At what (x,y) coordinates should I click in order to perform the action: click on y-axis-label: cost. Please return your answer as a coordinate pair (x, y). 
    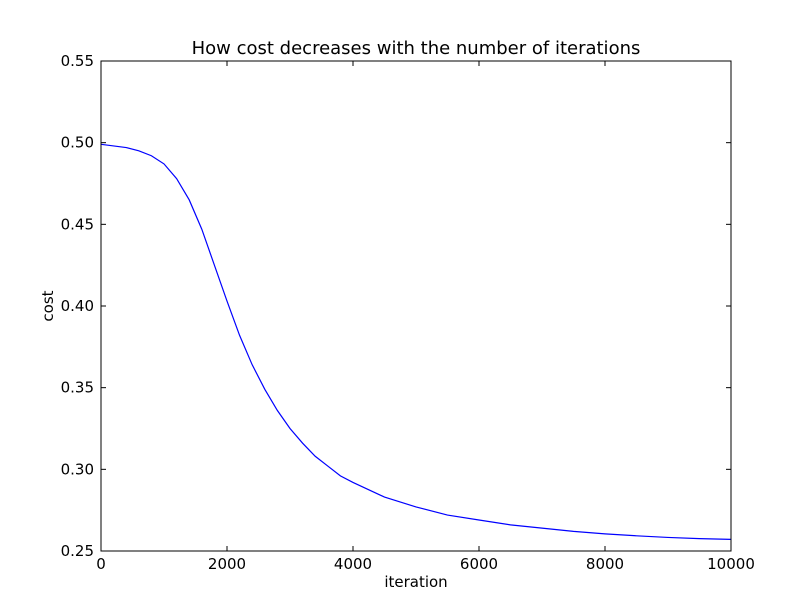
    Looking at the image, I should click on (48, 305).